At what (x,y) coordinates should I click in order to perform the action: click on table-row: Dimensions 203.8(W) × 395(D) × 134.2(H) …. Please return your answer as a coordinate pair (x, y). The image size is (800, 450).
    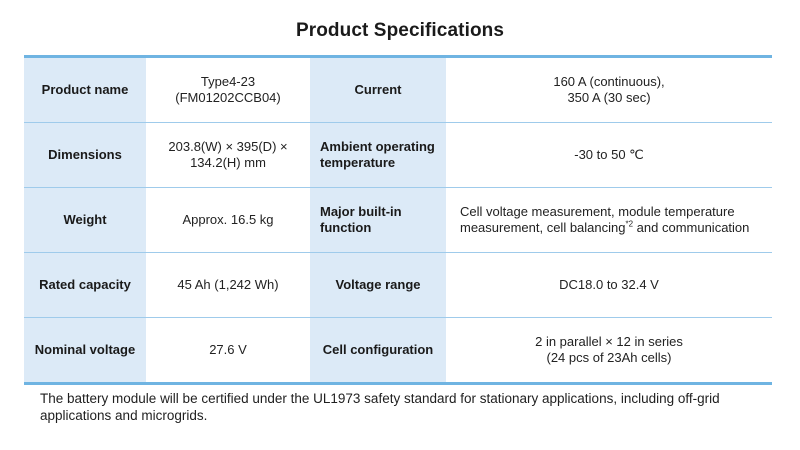
    Looking at the image, I should click on (398, 155).